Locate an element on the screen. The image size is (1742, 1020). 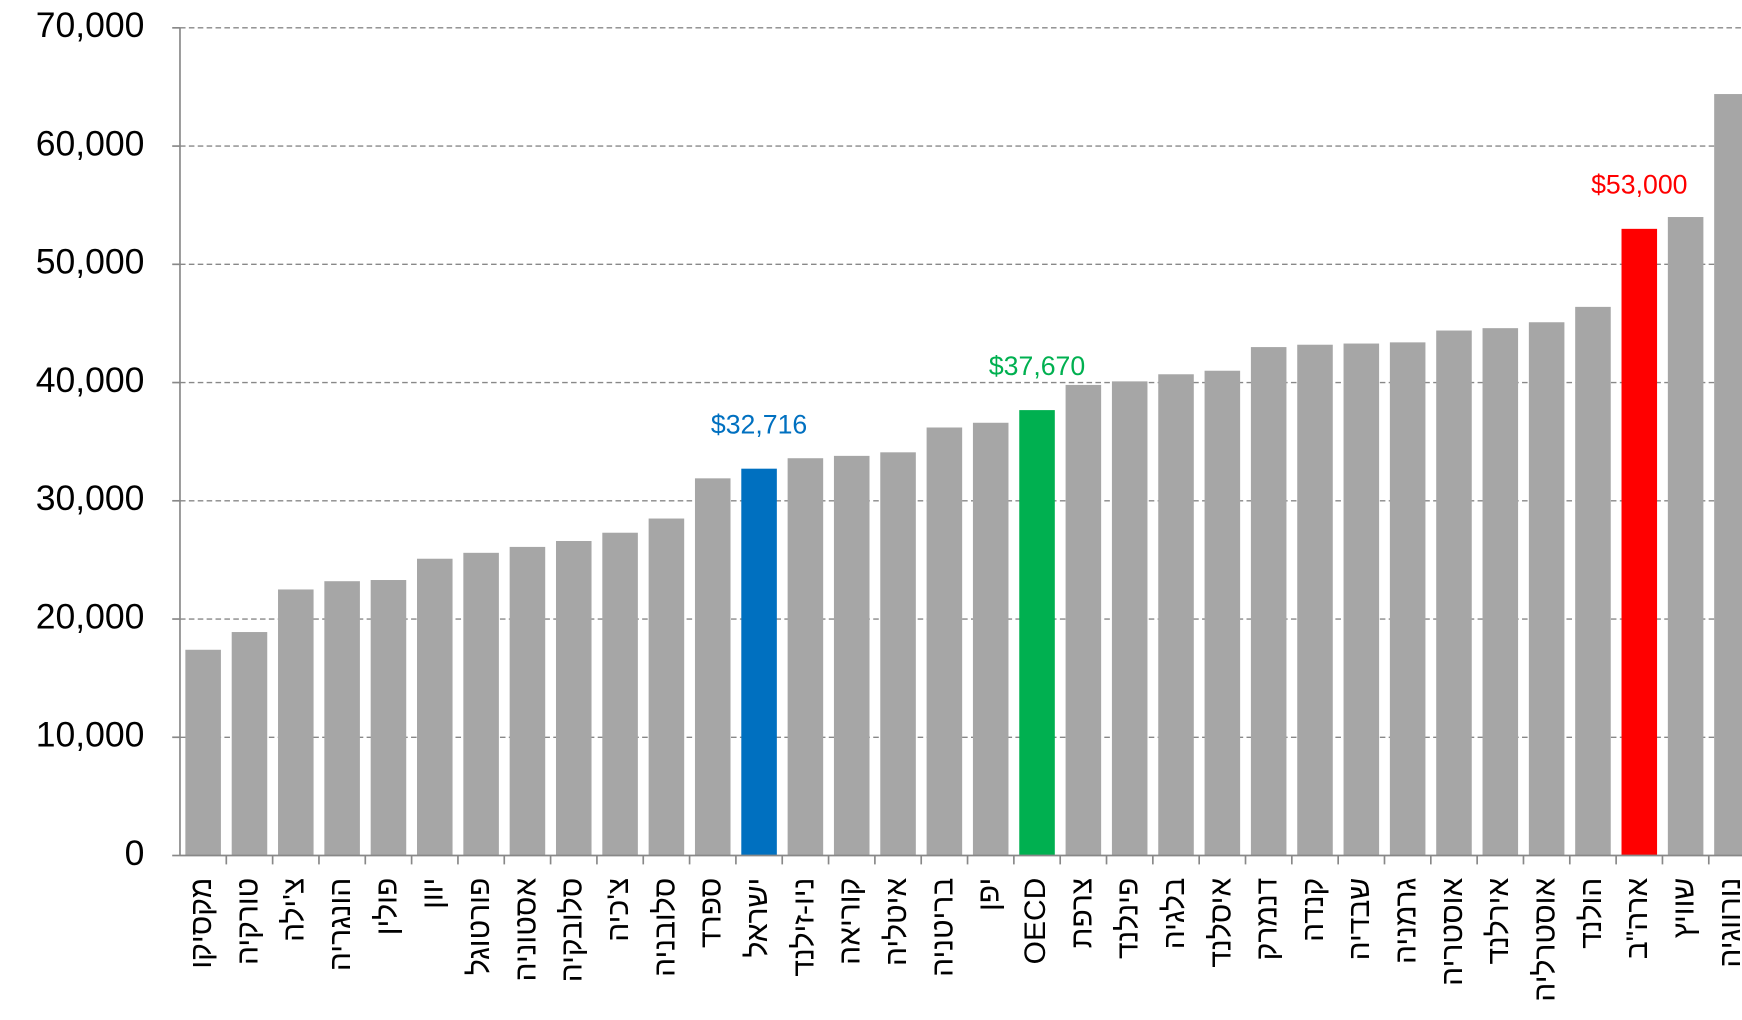
y-tick-label: 10,000 is located at coordinates (90, 735).